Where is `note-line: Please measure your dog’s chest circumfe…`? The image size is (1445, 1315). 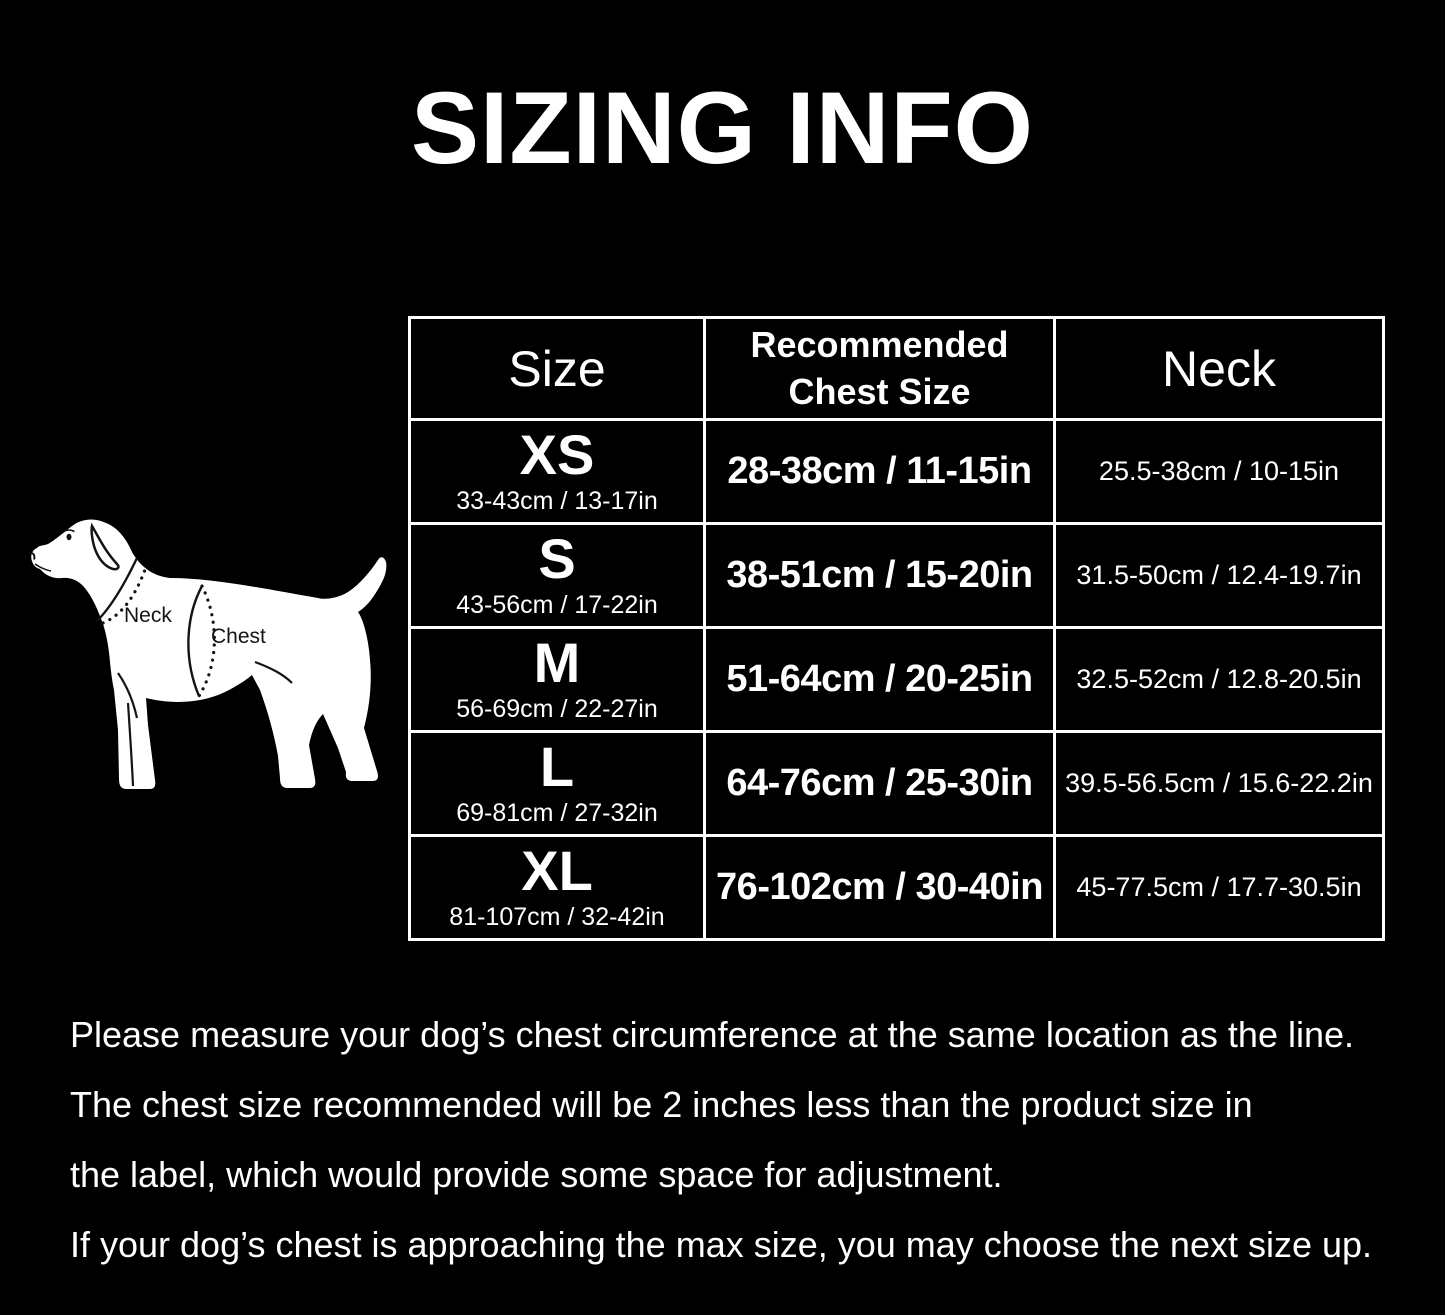
note-line: Please measure your dog’s chest circumfe… is located at coordinates (712, 1034).